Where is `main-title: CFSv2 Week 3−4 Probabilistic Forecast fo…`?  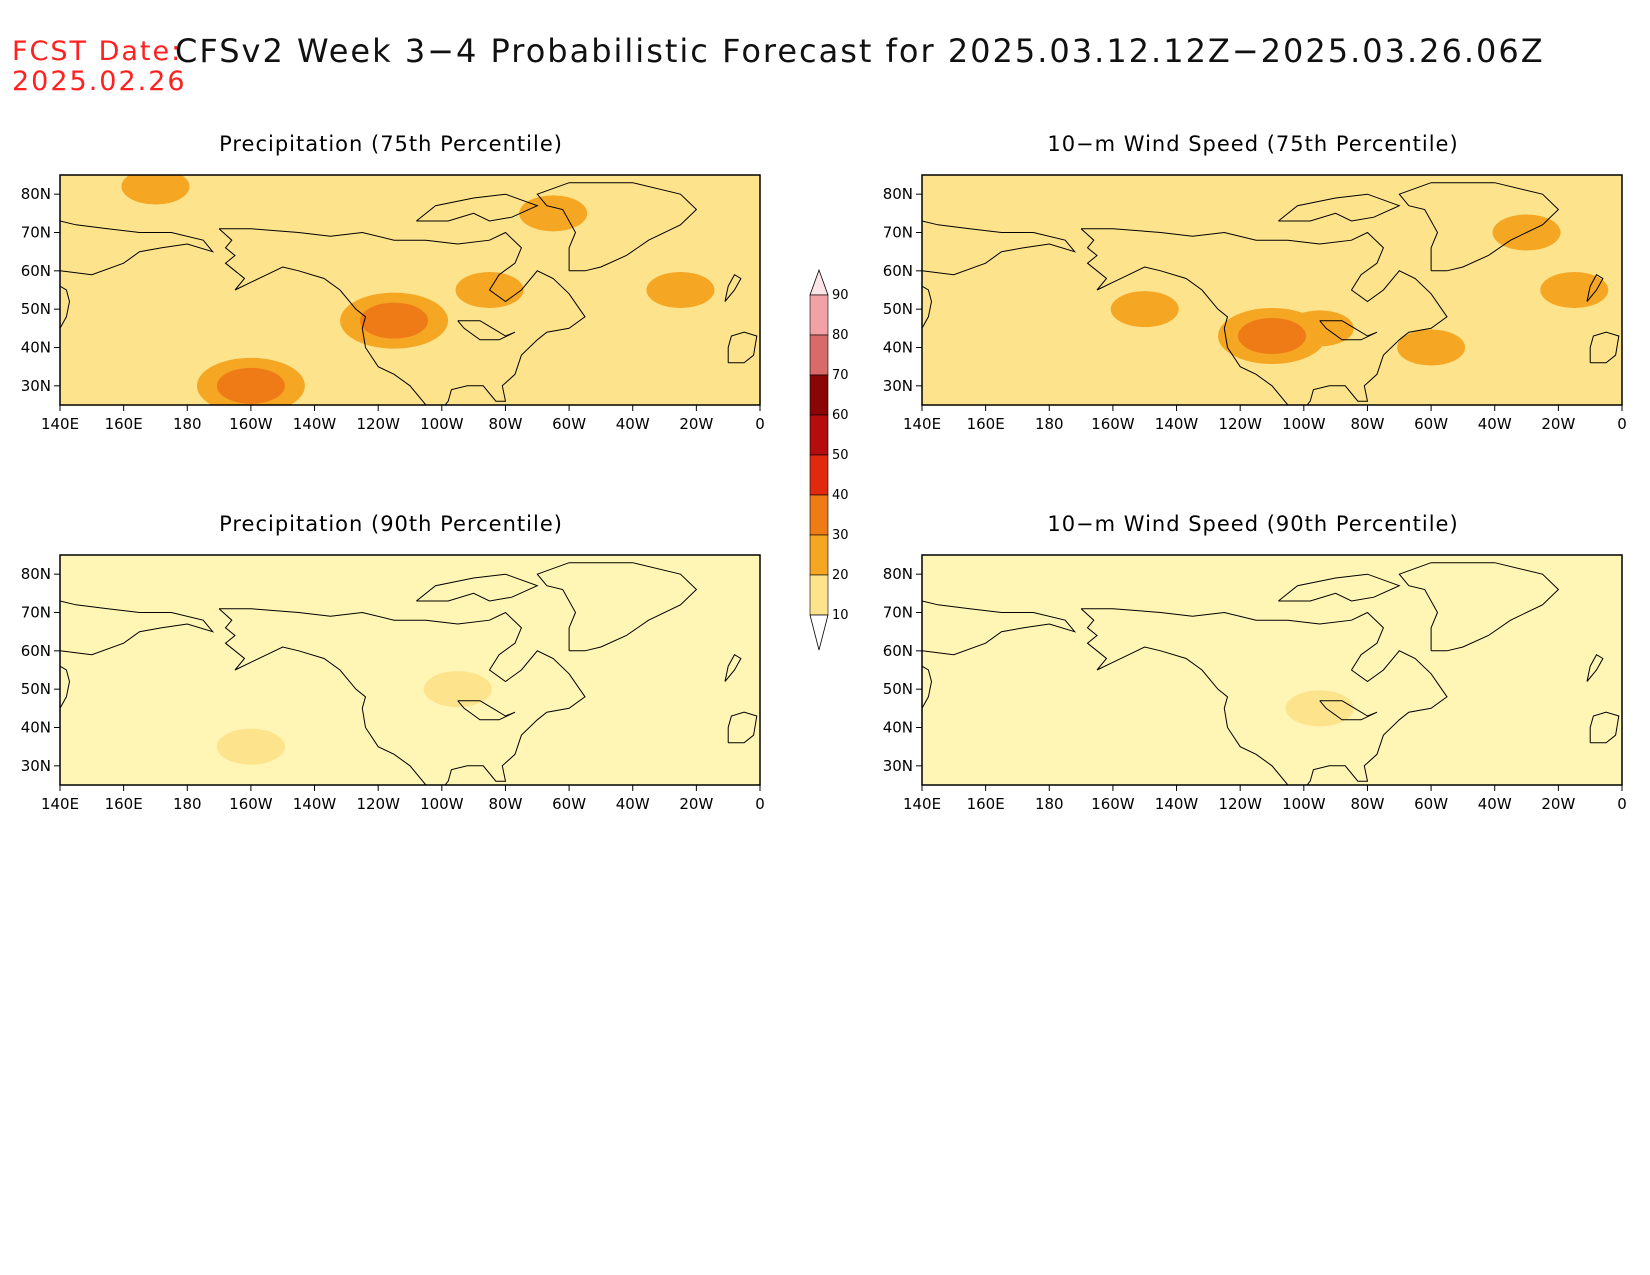 main-title: CFSv2 Week 3−4 Probabilistic Forecast fo… is located at coordinates (860, 51).